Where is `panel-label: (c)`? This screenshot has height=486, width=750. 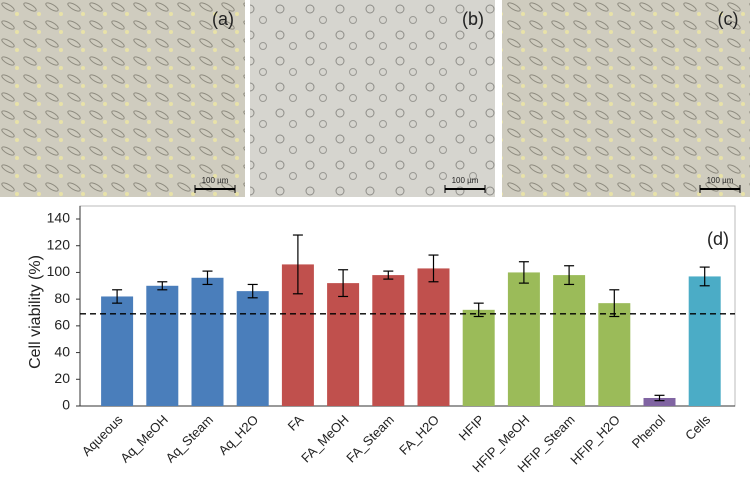 panel-label: (c) is located at coordinates (728, 19).